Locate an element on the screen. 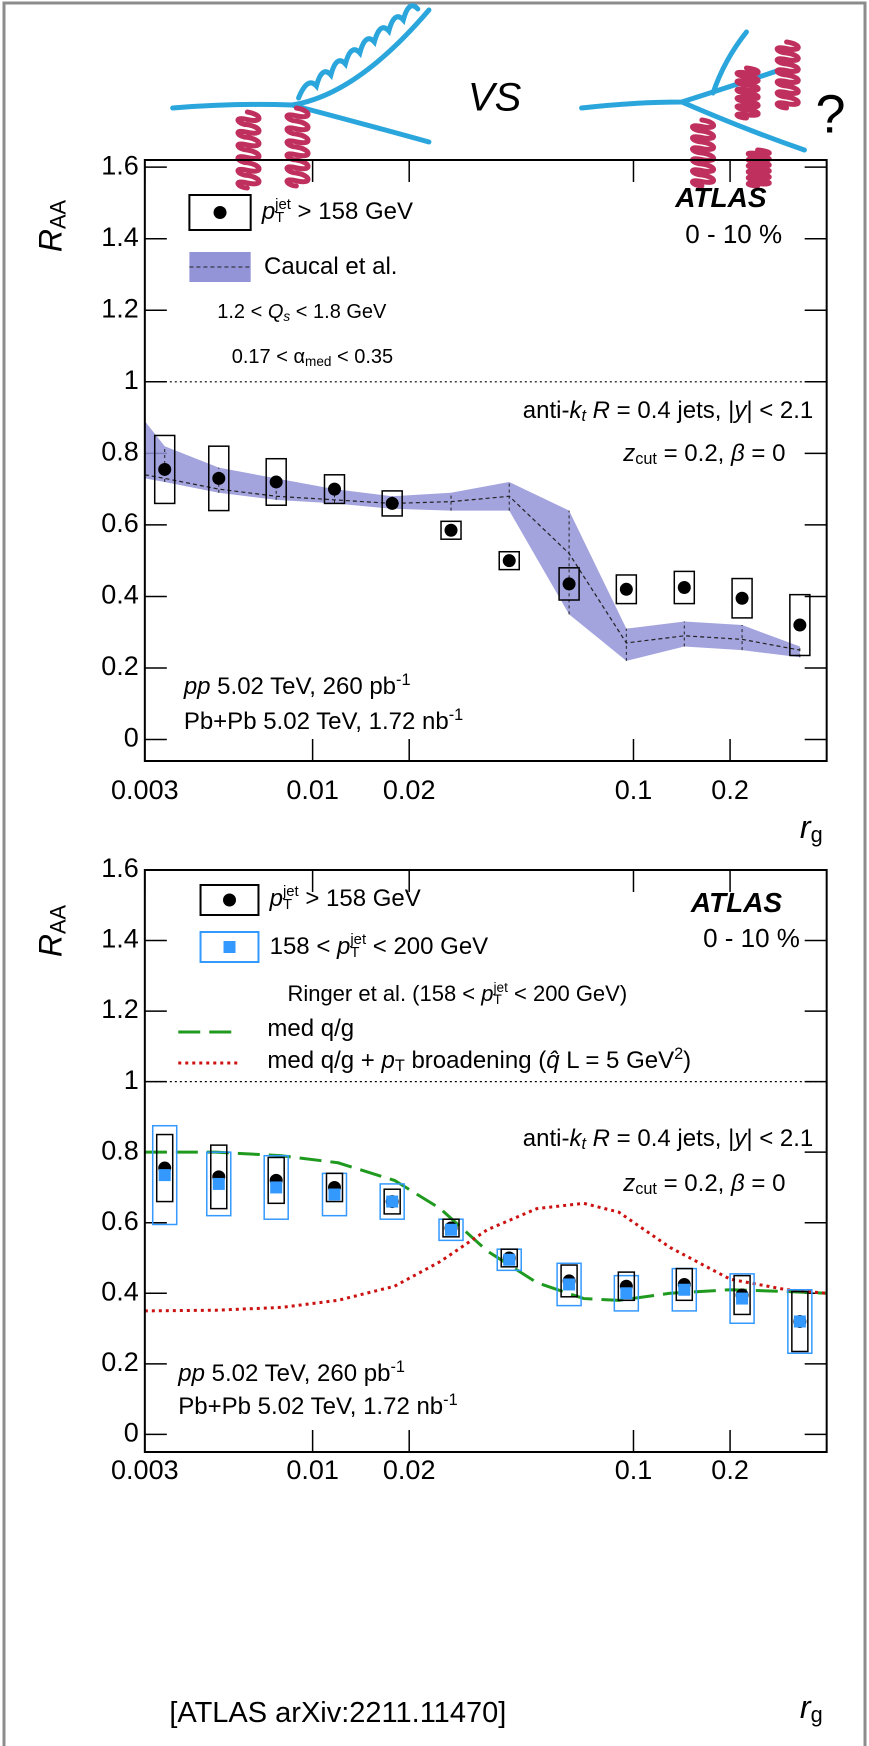 The height and width of the screenshot is (1746, 869). text-part: Q is located at coordinates (276, 312).